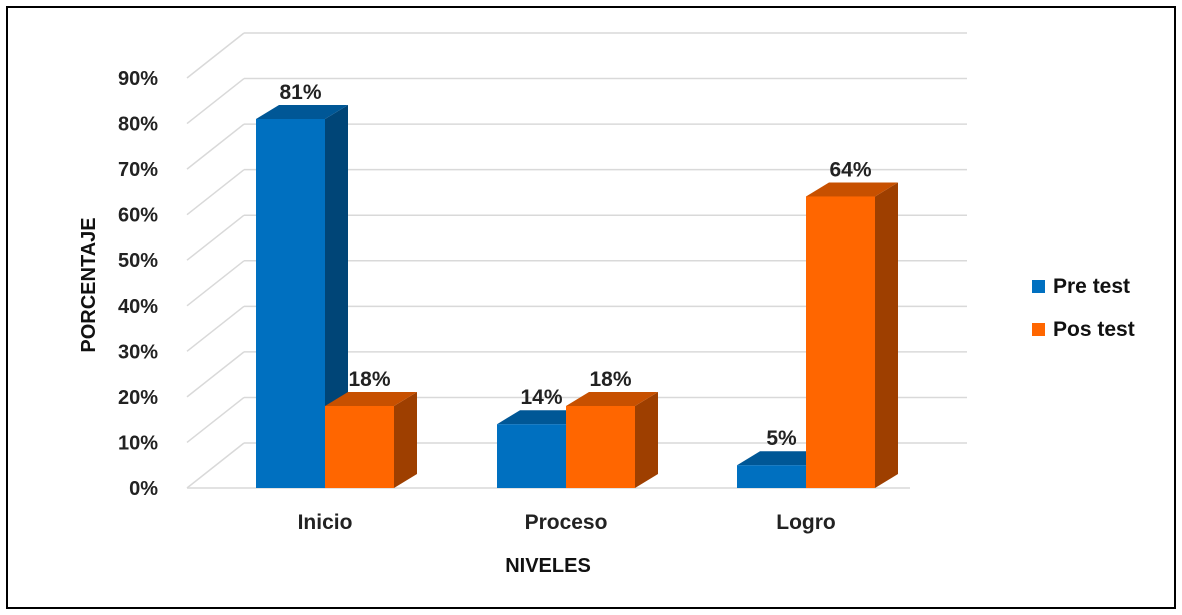 This screenshot has height=615, width=1182. Describe the element at coordinates (138, 170) in the screenshot. I see `y-tick-label: 70%` at that location.